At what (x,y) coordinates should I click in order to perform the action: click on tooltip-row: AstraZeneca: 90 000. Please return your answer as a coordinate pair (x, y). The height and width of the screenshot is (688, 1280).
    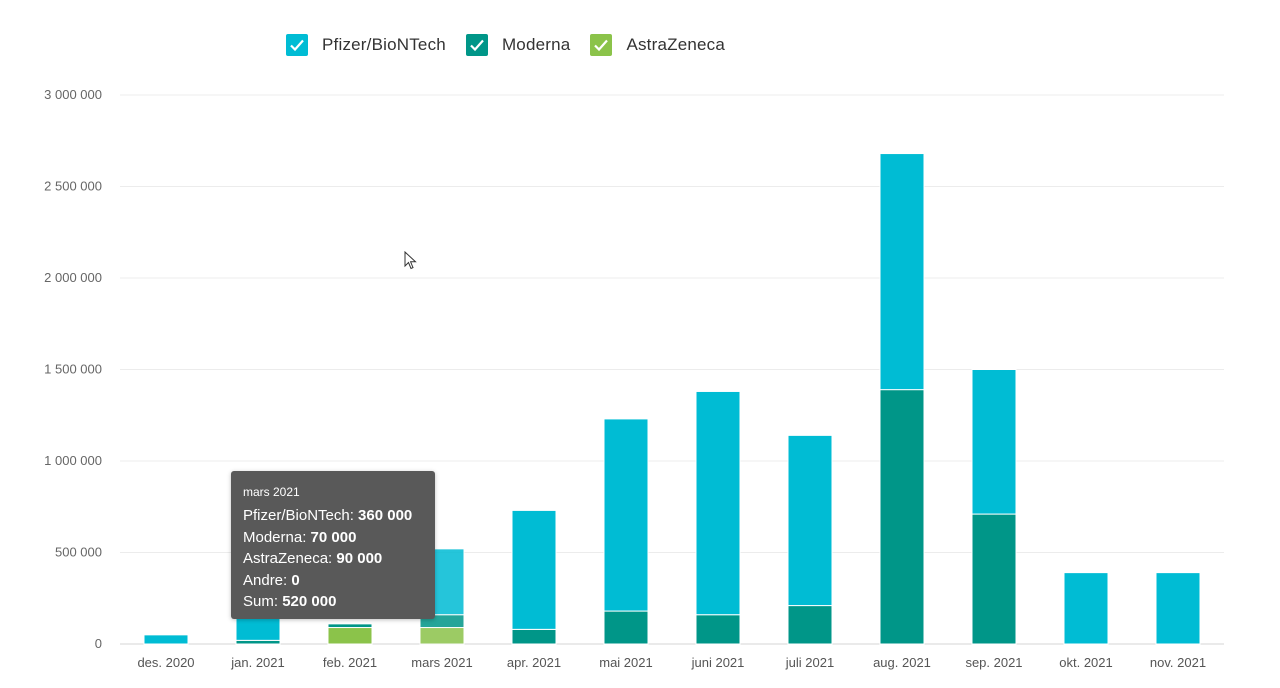
    Looking at the image, I should click on (313, 558).